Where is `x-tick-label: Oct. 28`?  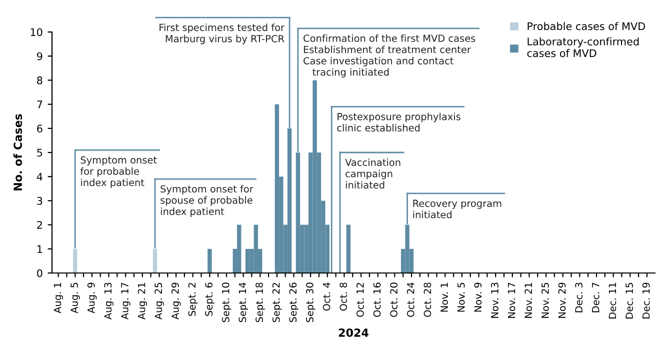
x-tick-label: Oct. 28 is located at coordinates (428, 299).